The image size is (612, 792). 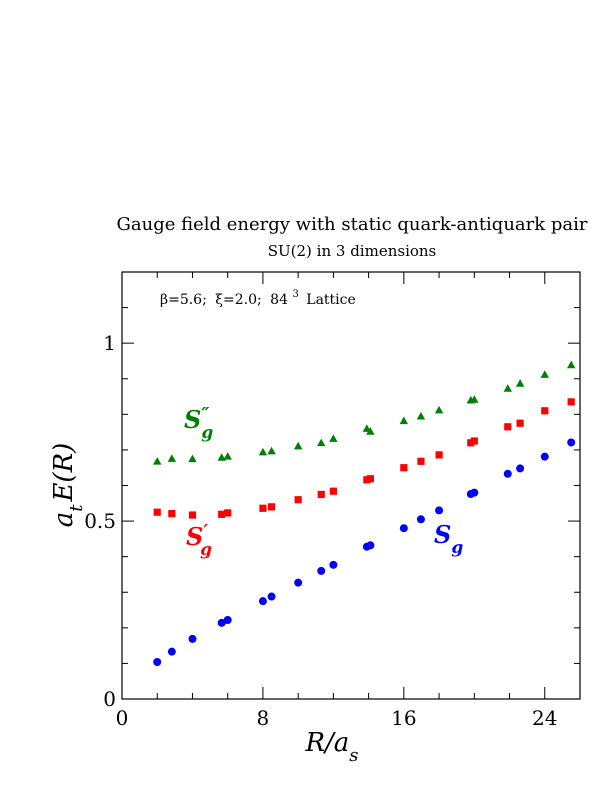 What do you see at coordinates (544, 718) in the screenshot?
I see `x-tick-label: 24` at bounding box center [544, 718].